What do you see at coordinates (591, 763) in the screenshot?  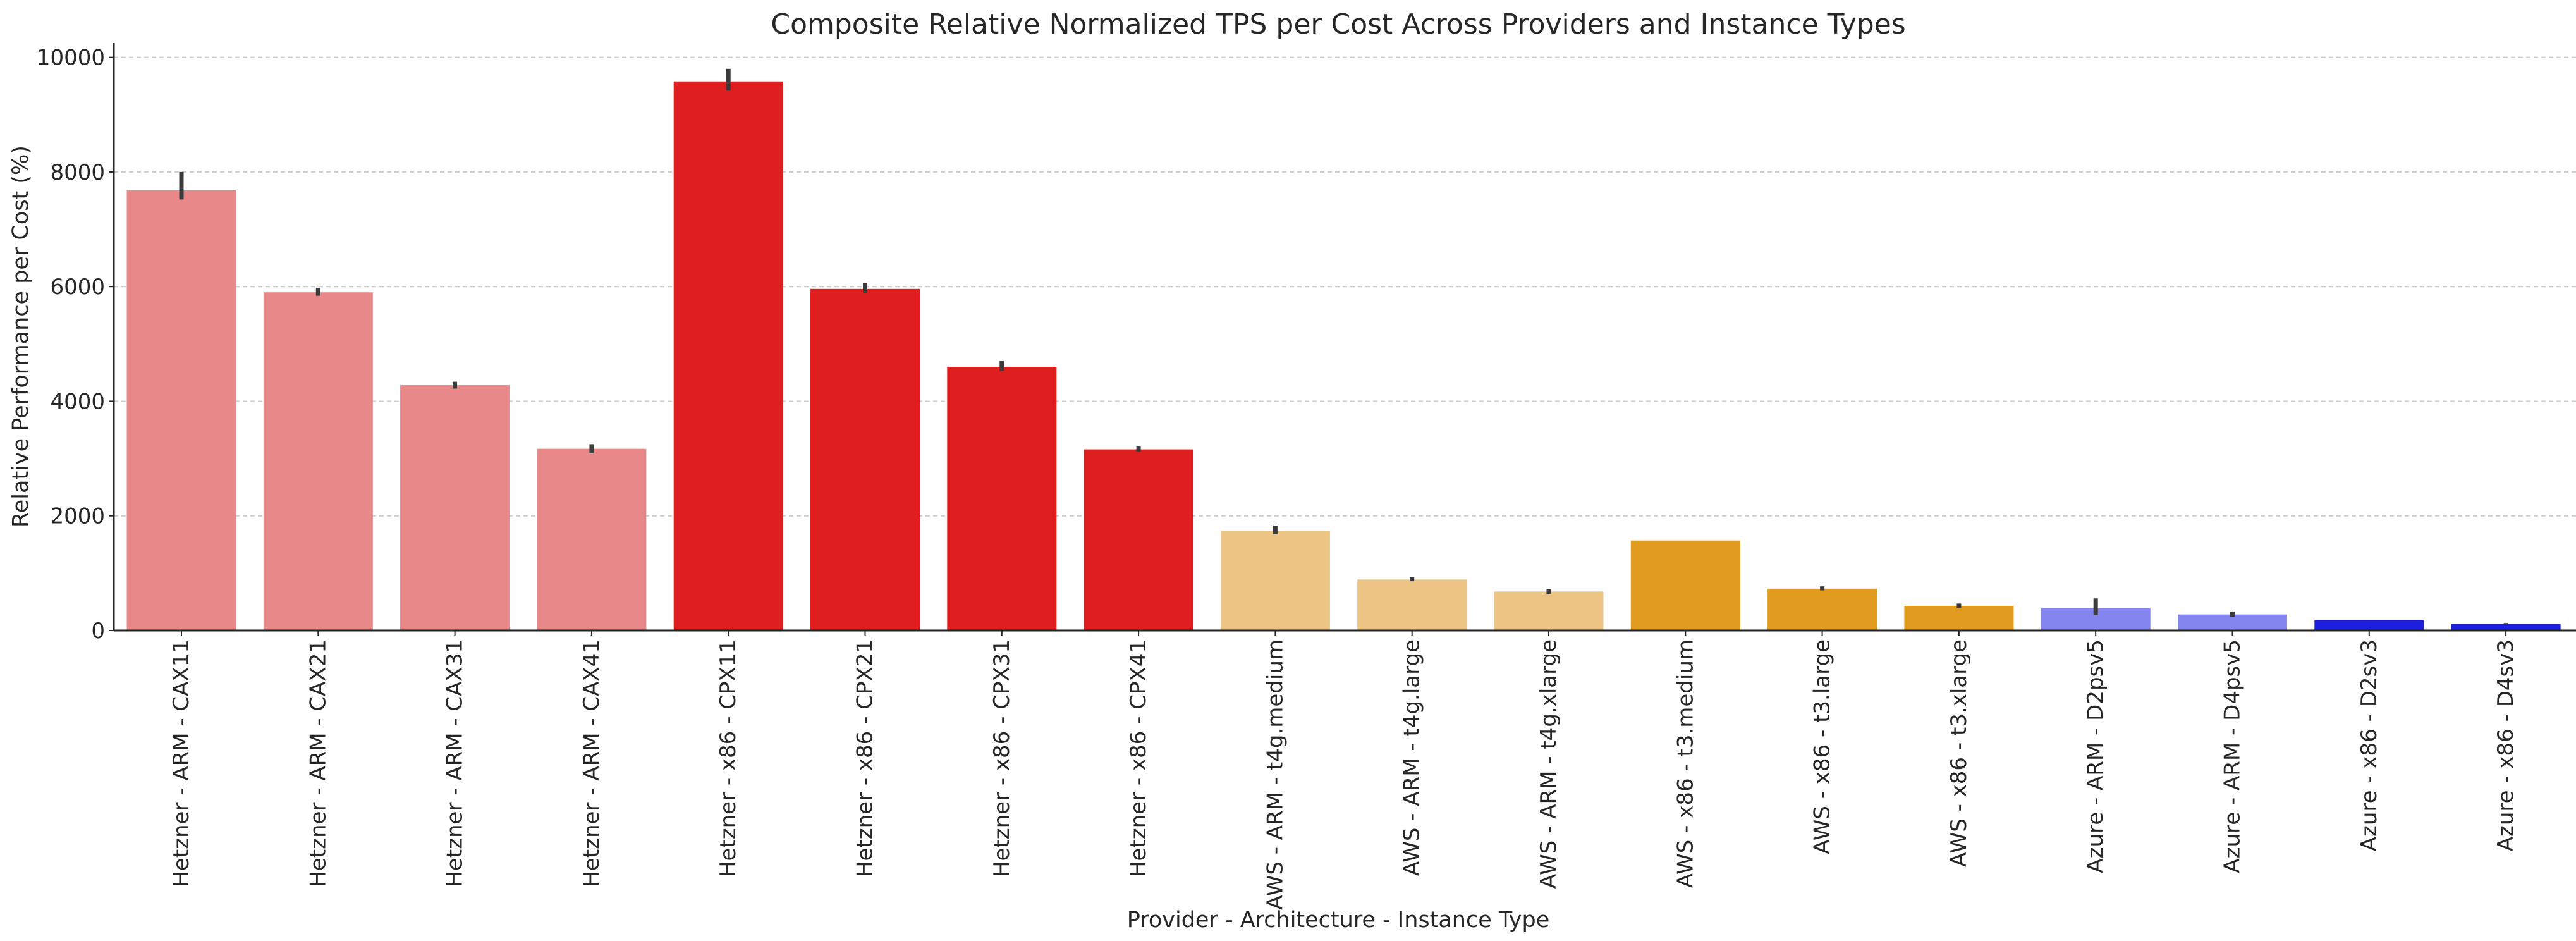 I see `x-tick-label: Hetzner - ARM - CAX41` at bounding box center [591, 763].